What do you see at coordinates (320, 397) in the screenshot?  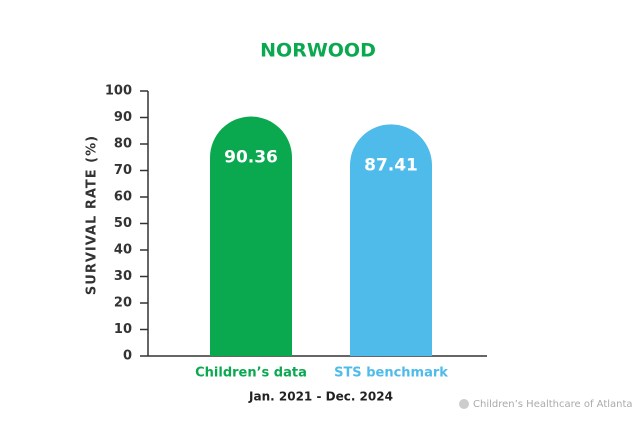 I see `x-axis-label: Jan. 2021 - Dec. 2024` at bounding box center [320, 397].